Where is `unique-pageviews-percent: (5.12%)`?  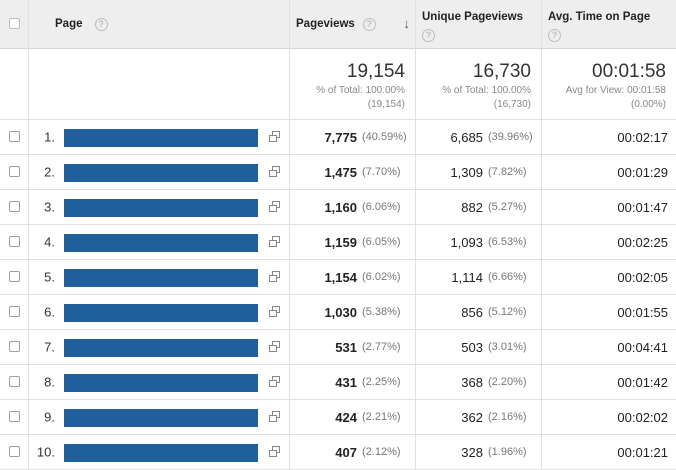
unique-pageviews-percent: (5.12%) is located at coordinates (507, 312).